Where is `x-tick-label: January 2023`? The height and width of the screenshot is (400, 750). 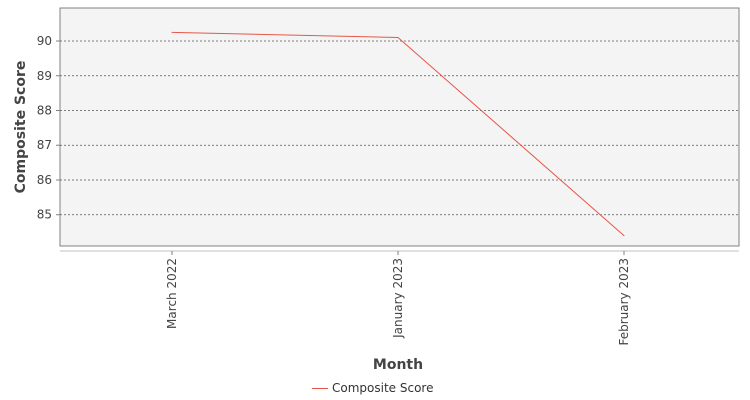
x-tick-label: January 2023 is located at coordinates (398, 298).